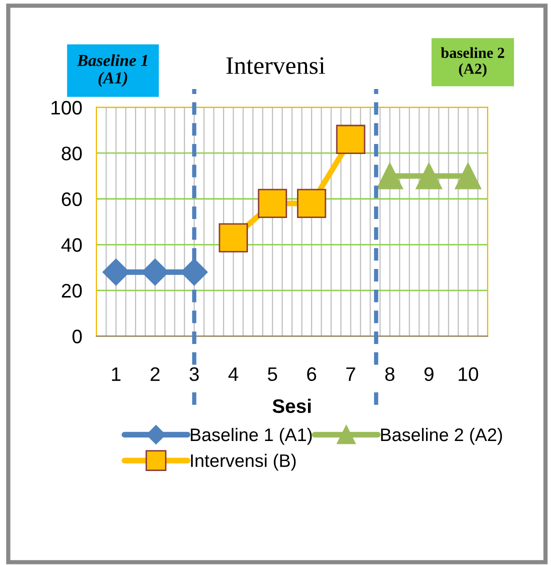  Describe the element at coordinates (194, 374) in the screenshot. I see `x-tick-label: 3` at that location.